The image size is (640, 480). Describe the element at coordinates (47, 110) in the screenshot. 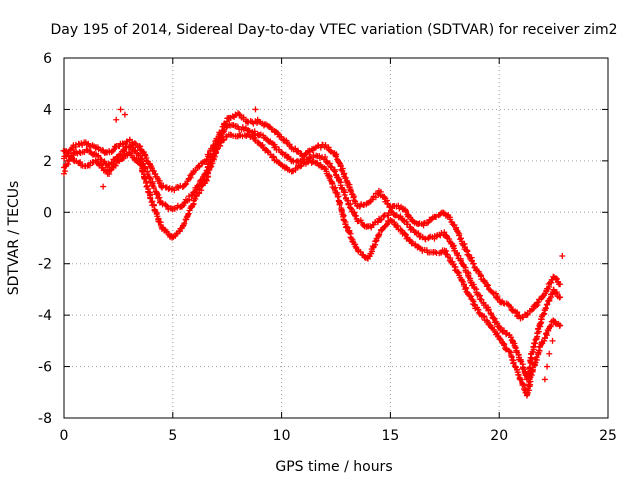

I see `y-tick-label: 4` at that location.